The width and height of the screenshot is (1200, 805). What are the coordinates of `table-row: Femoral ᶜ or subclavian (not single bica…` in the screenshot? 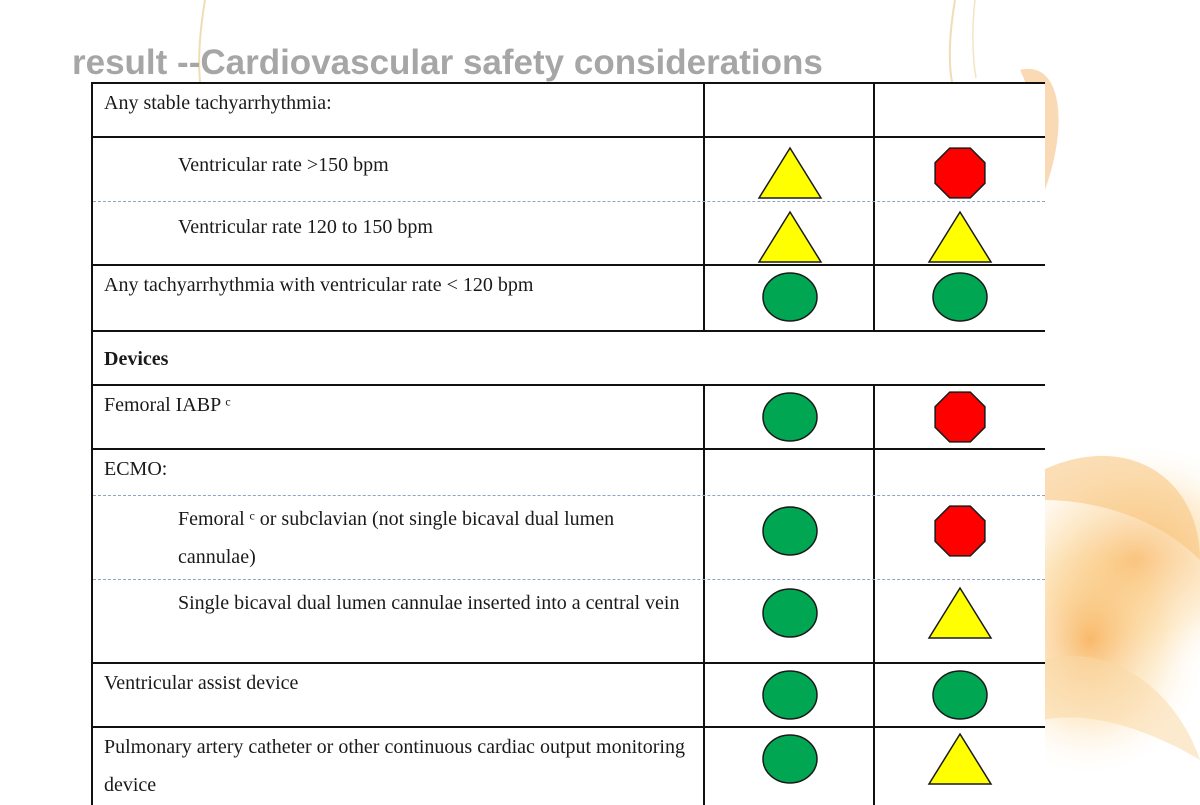 It's located at (569, 538).